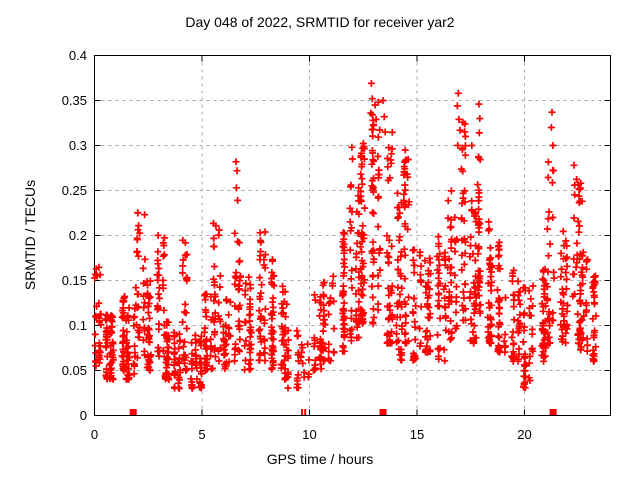 This screenshot has width=640, height=480. What do you see at coordinates (74, 190) in the screenshot?
I see `y-tick-label: 0.25` at bounding box center [74, 190].